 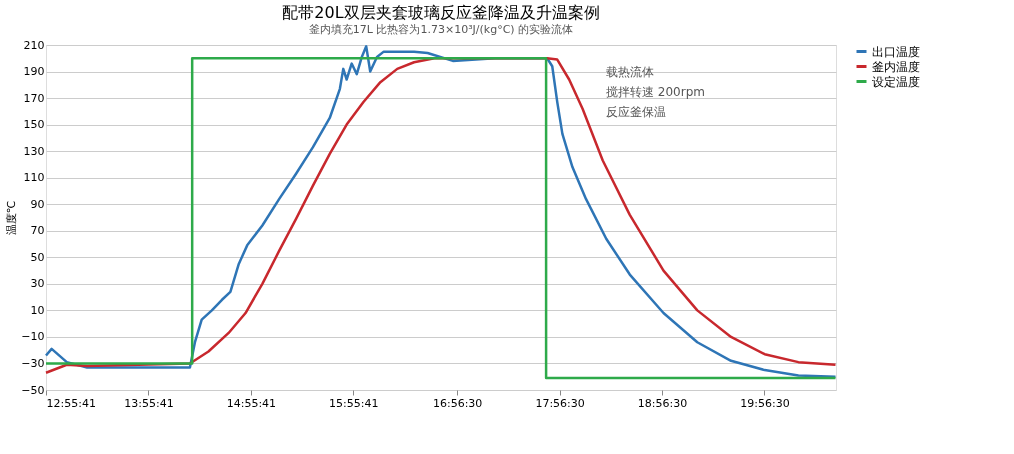 What do you see at coordinates (37, 310) in the screenshot?
I see `y-tick-label: 10` at bounding box center [37, 310].